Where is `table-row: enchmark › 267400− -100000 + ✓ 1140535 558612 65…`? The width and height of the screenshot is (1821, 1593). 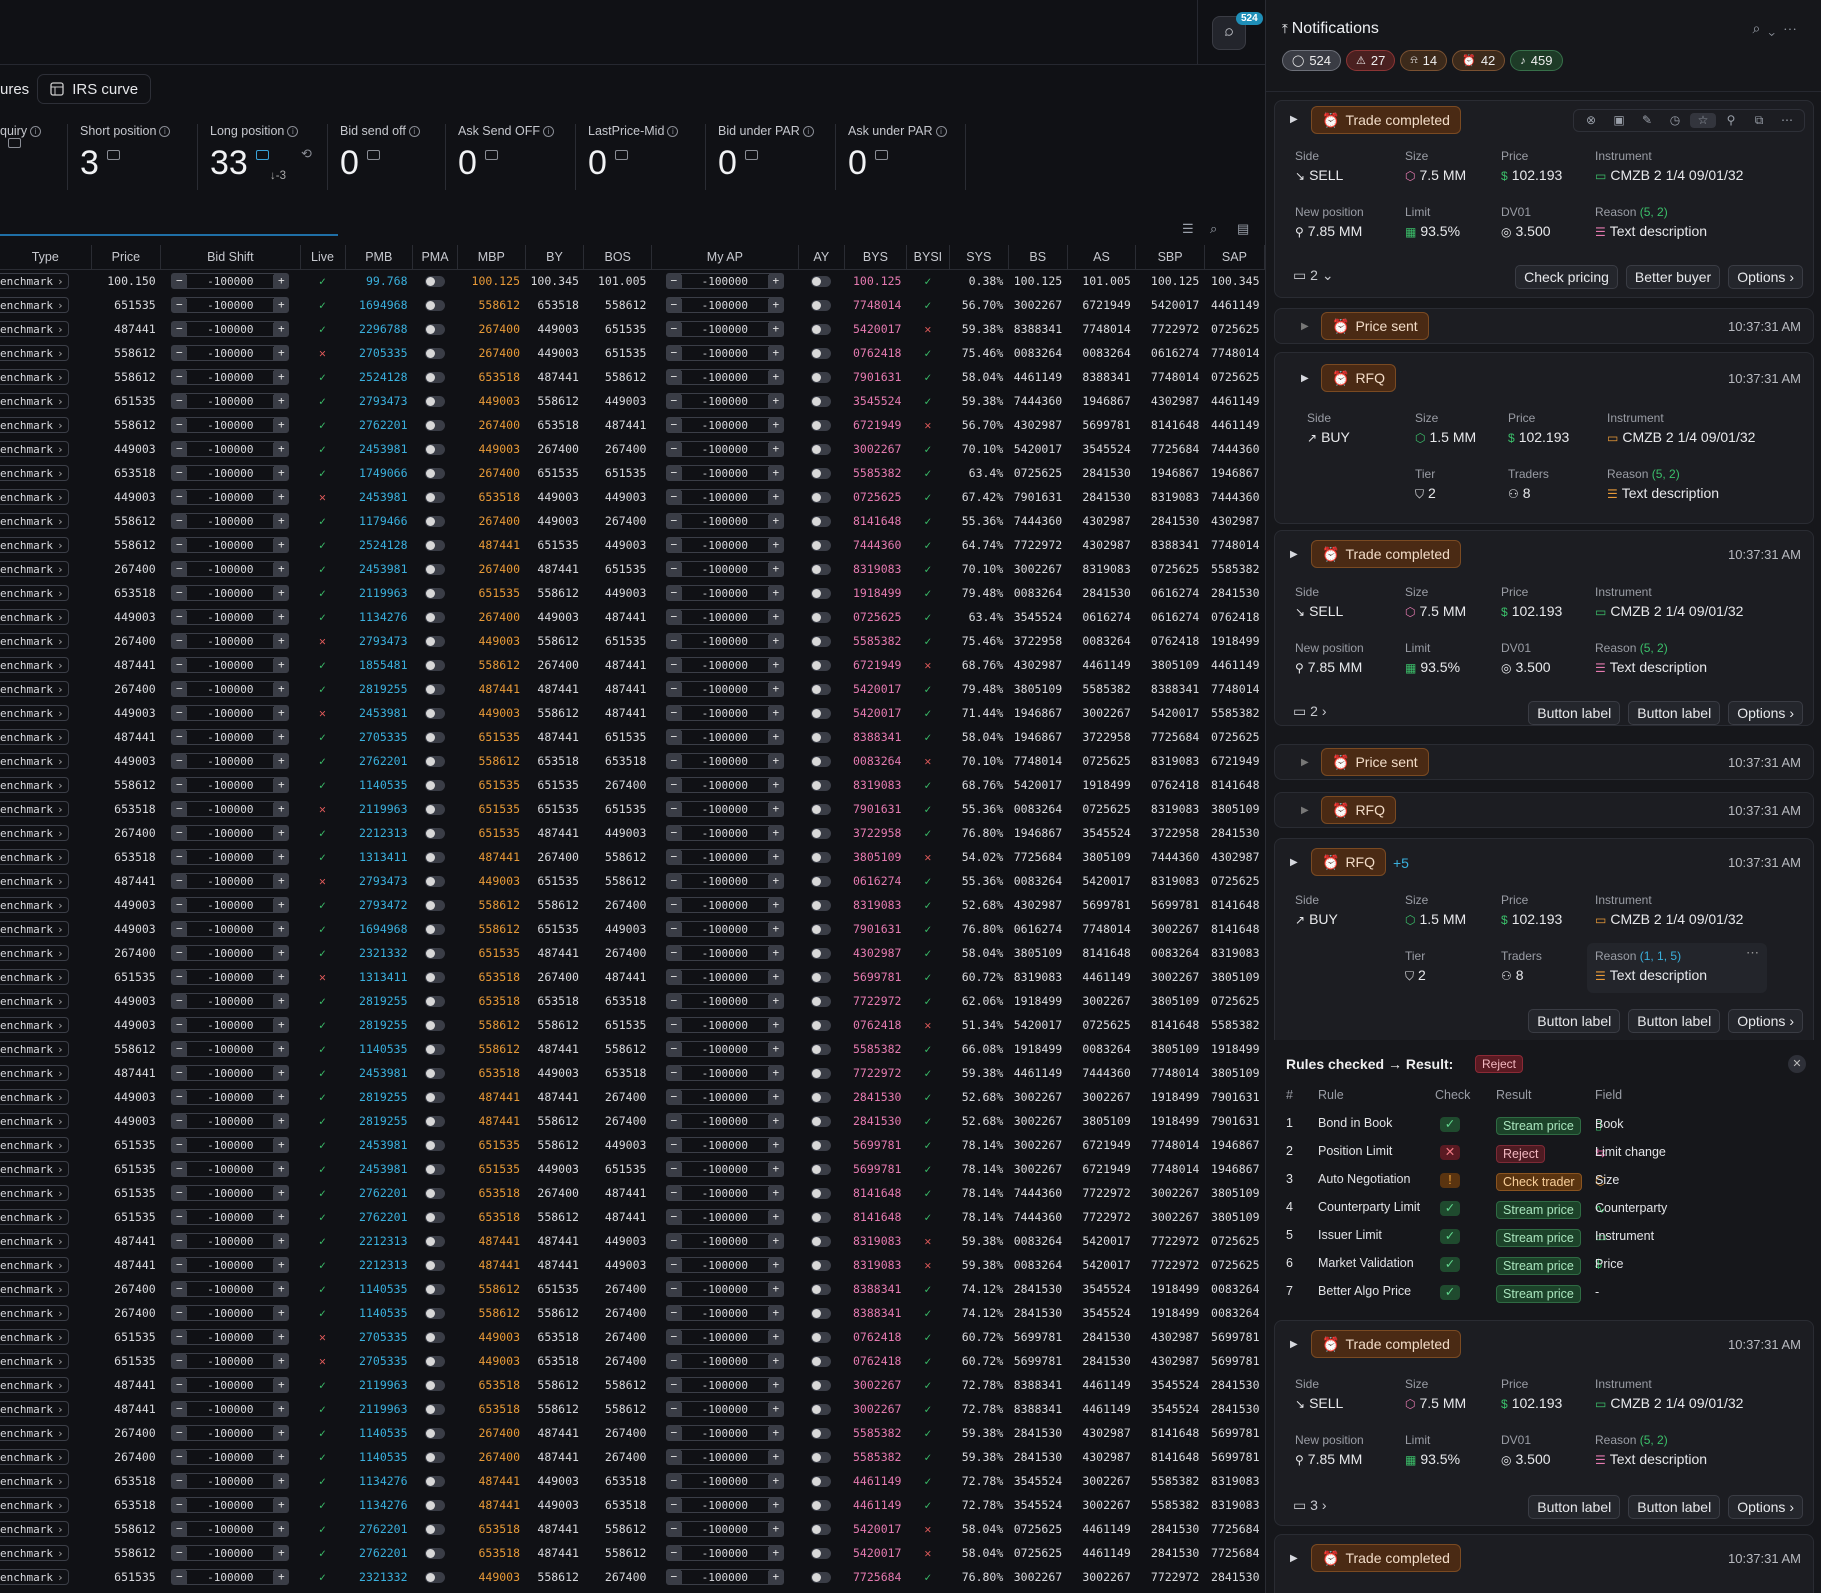 table-row: enchmark › 267400− -100000 + ✓ 1140535 558612 65… is located at coordinates (632, 1289).